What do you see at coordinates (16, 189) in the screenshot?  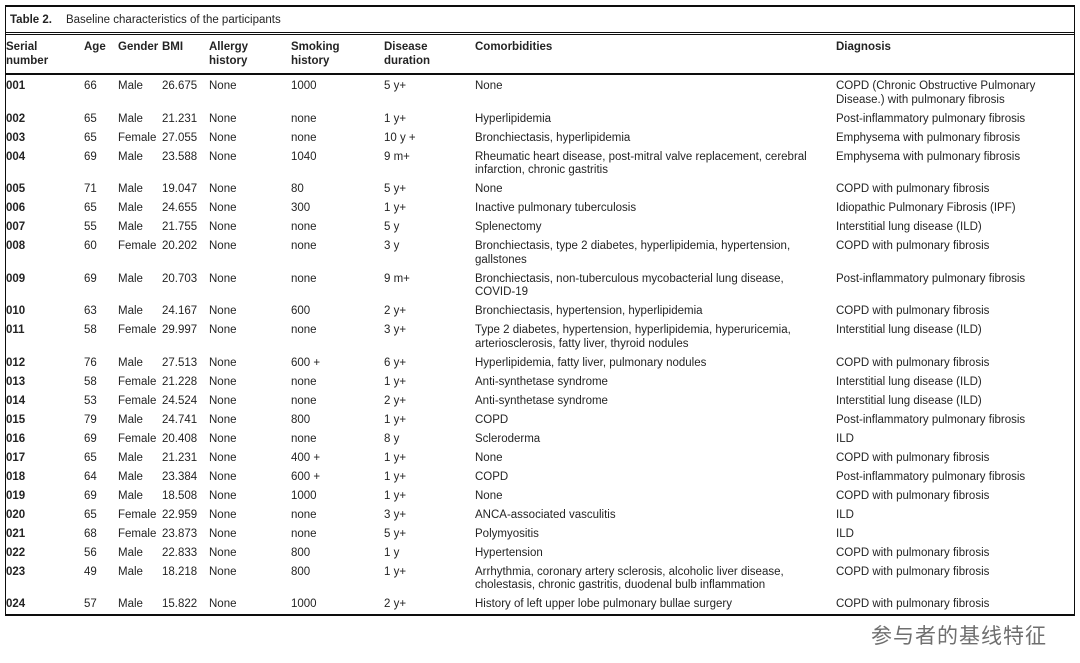 I see `cell-serial: 005` at bounding box center [16, 189].